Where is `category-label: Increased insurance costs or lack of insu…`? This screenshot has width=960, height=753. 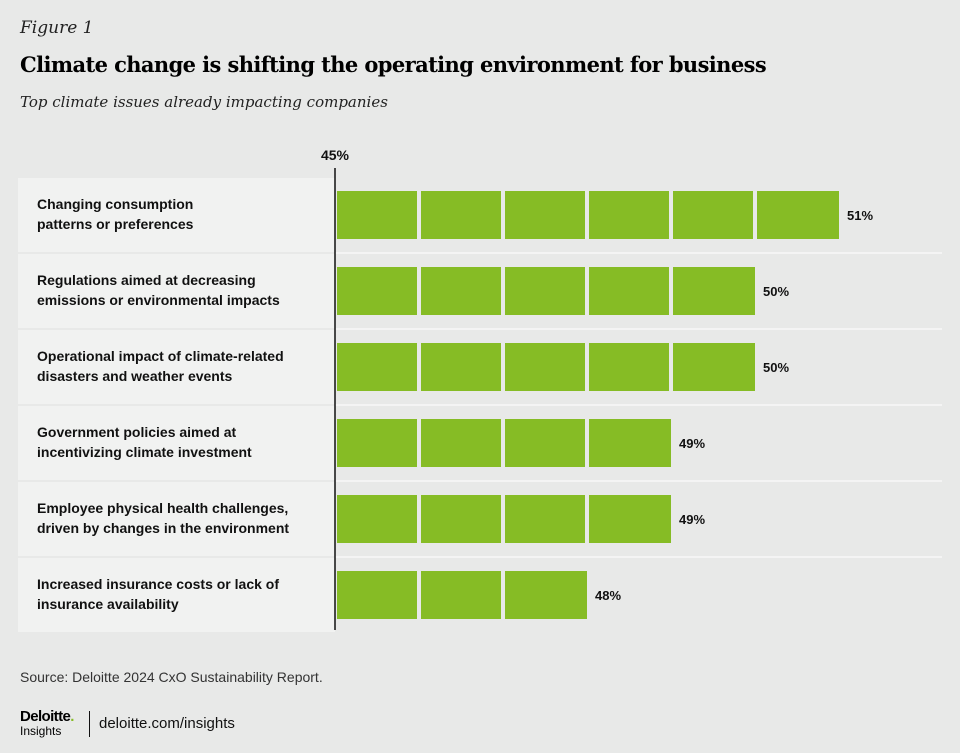
category-label: Increased insurance costs or lack of insu… is located at coordinates (158, 594).